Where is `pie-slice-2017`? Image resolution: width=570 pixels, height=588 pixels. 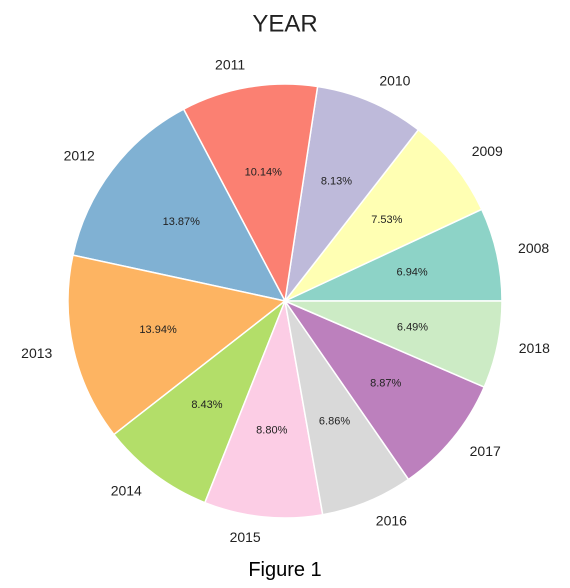
pie-slice-2017 is located at coordinates (384, 390).